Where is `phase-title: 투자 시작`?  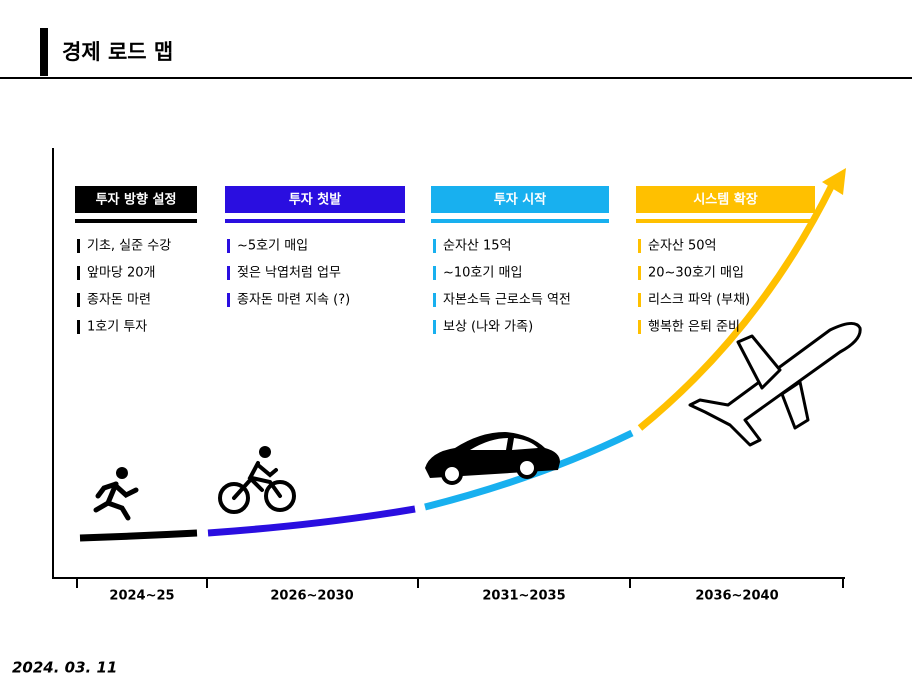
phase-title: 투자 시작 is located at coordinates (520, 200).